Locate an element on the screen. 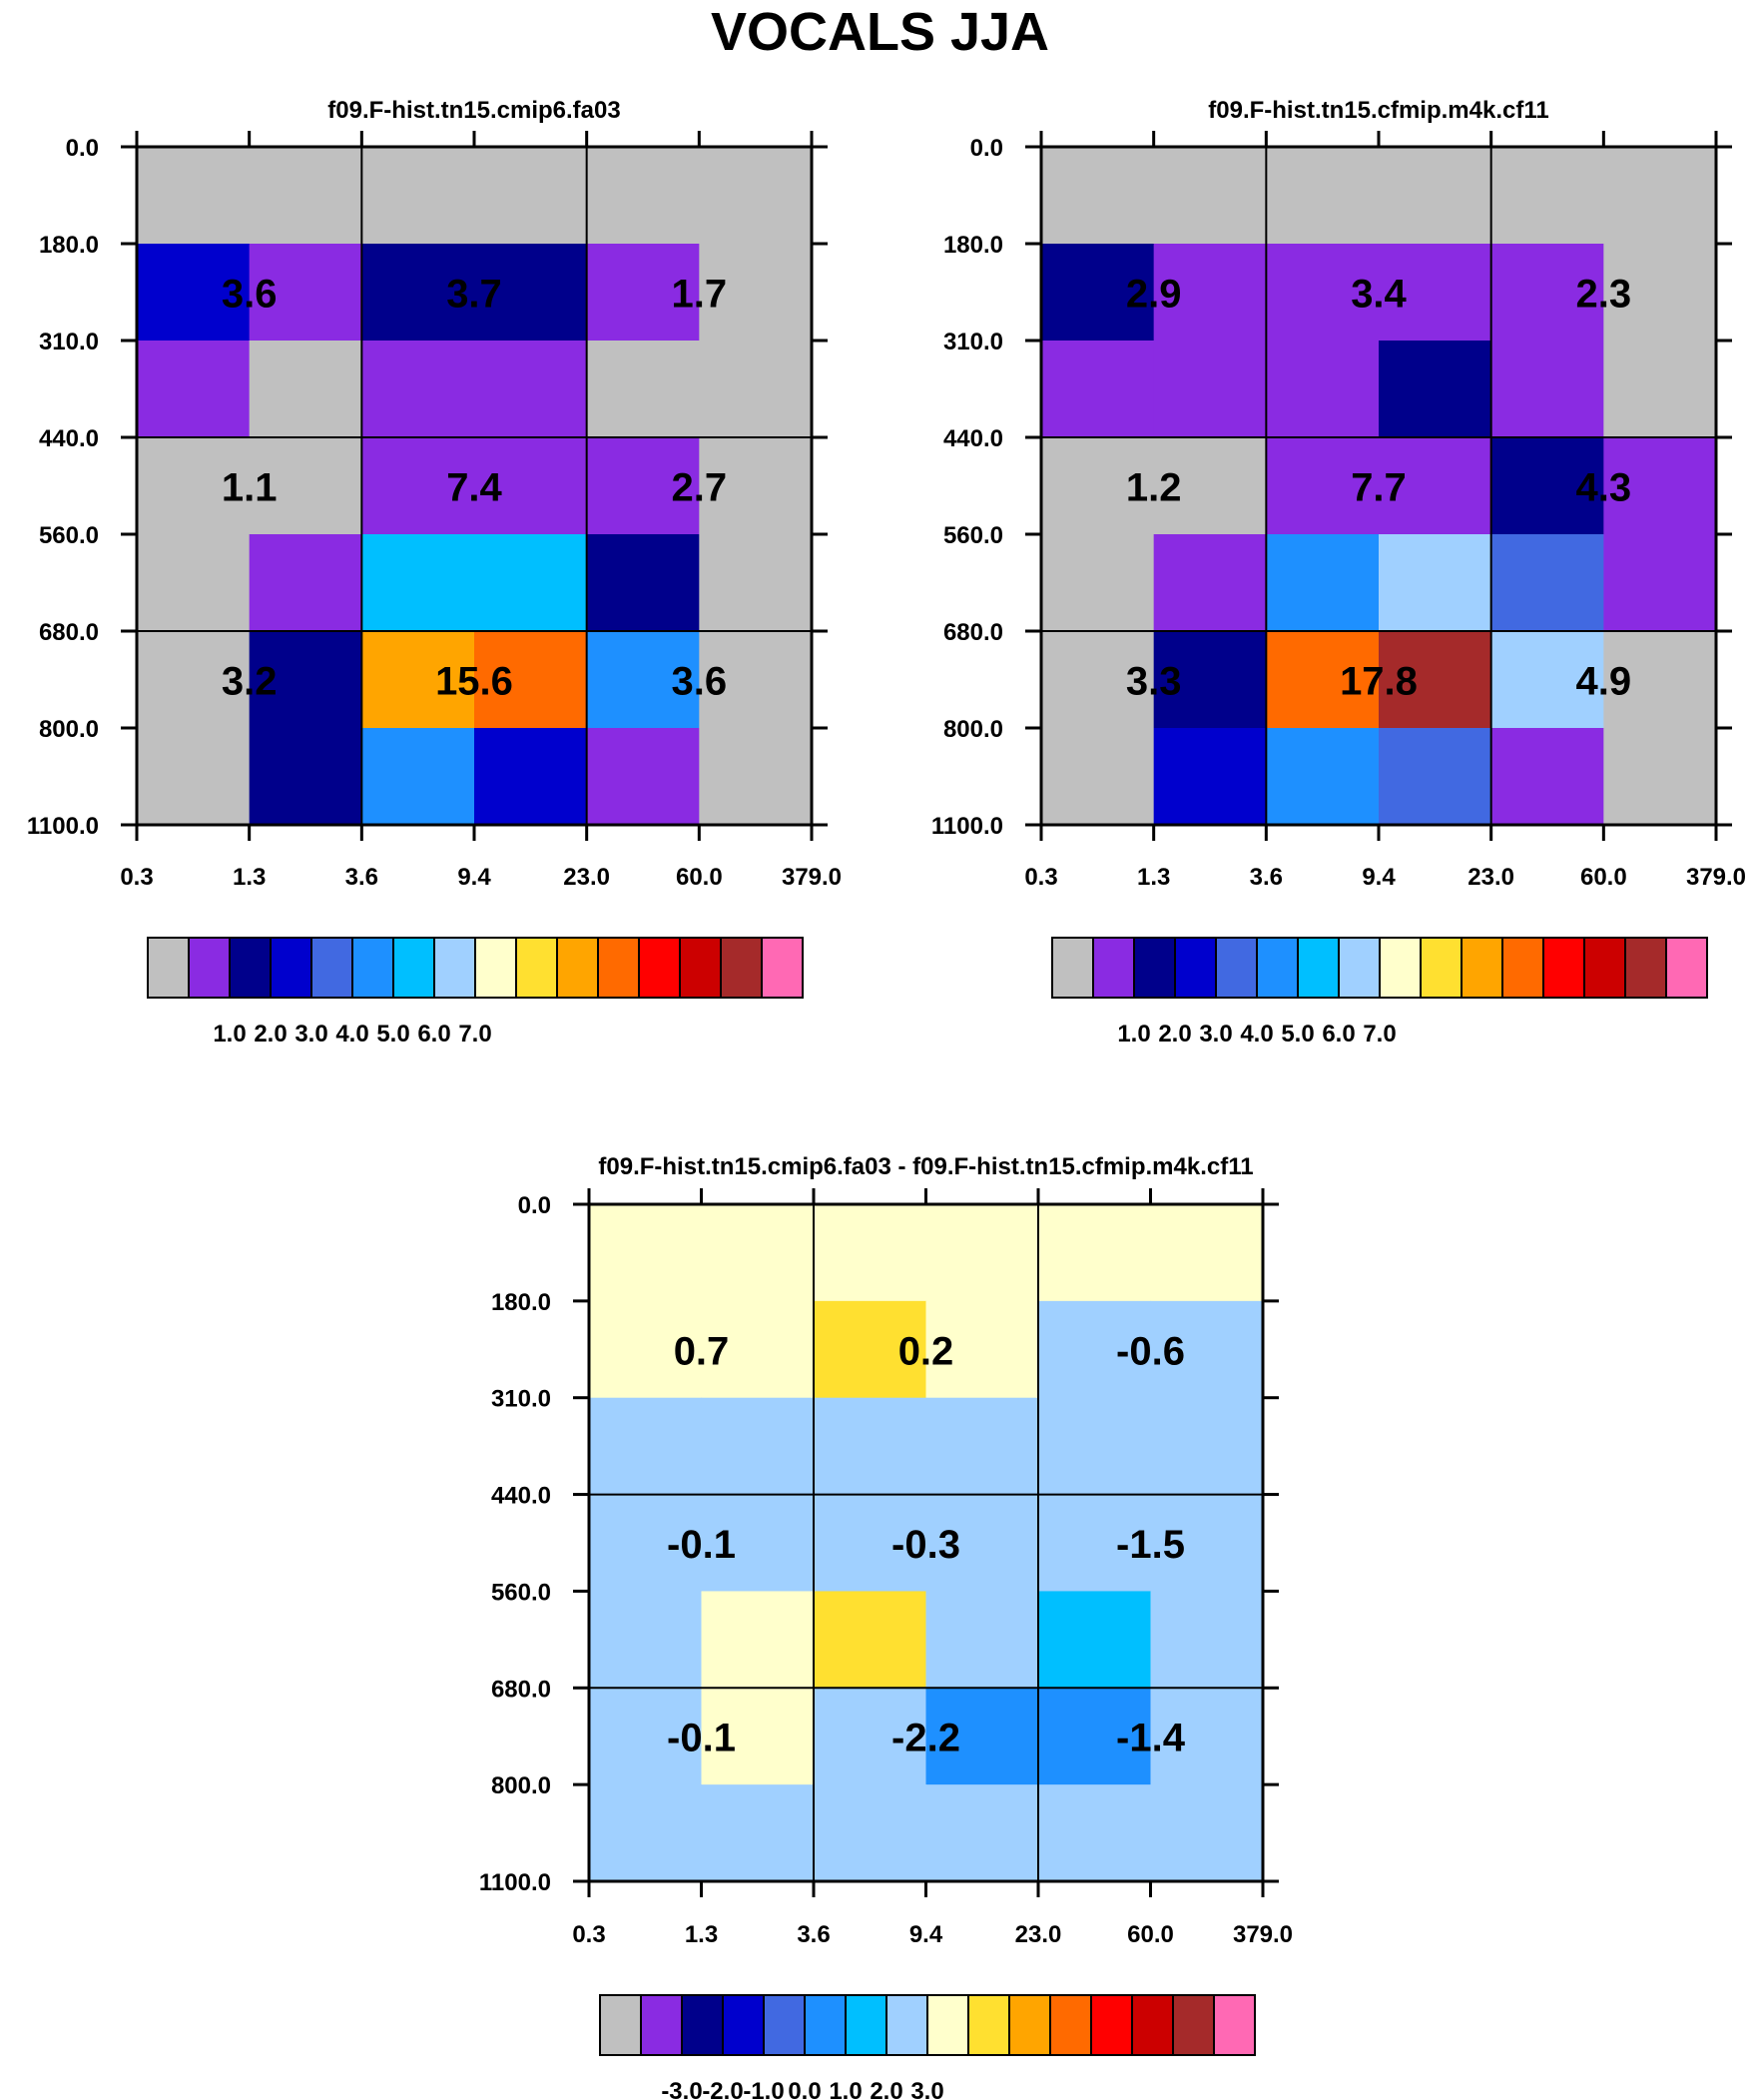  cell-value-label: -1.5 is located at coordinates (1150, 1545).